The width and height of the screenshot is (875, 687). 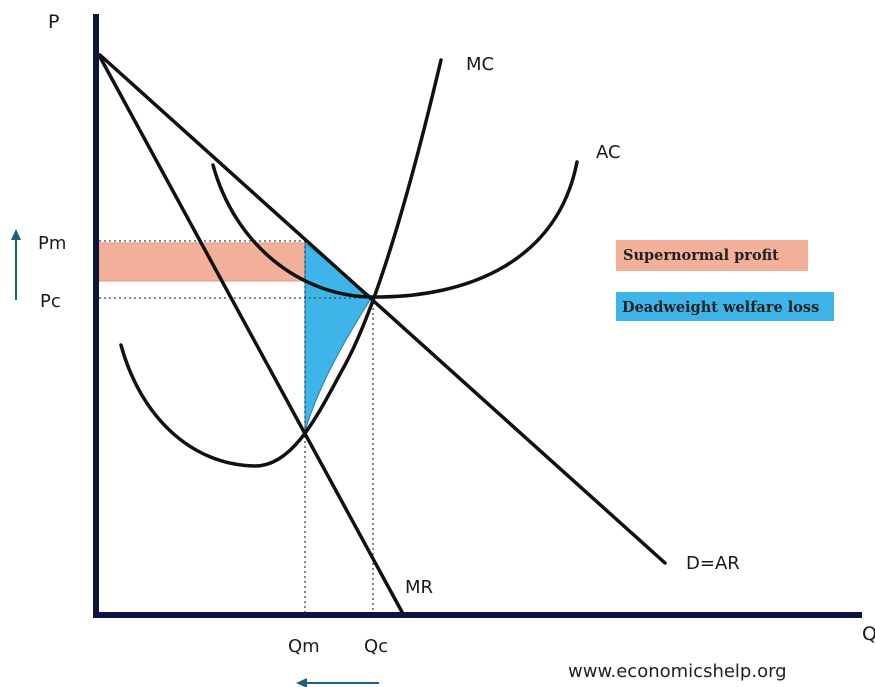 I want to click on qc-label: Qc, so click(x=376, y=646).